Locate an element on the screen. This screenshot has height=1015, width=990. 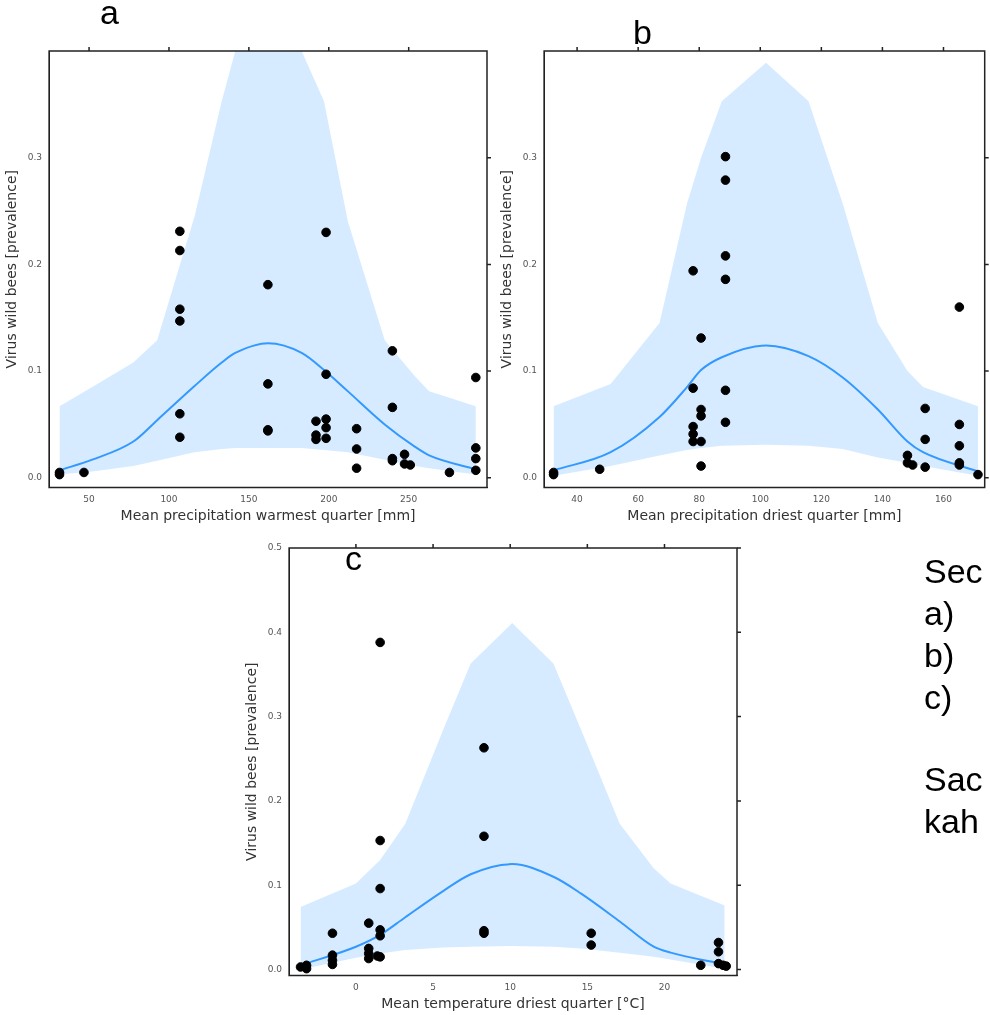
text: Sac is located at coordinates (954, 779).